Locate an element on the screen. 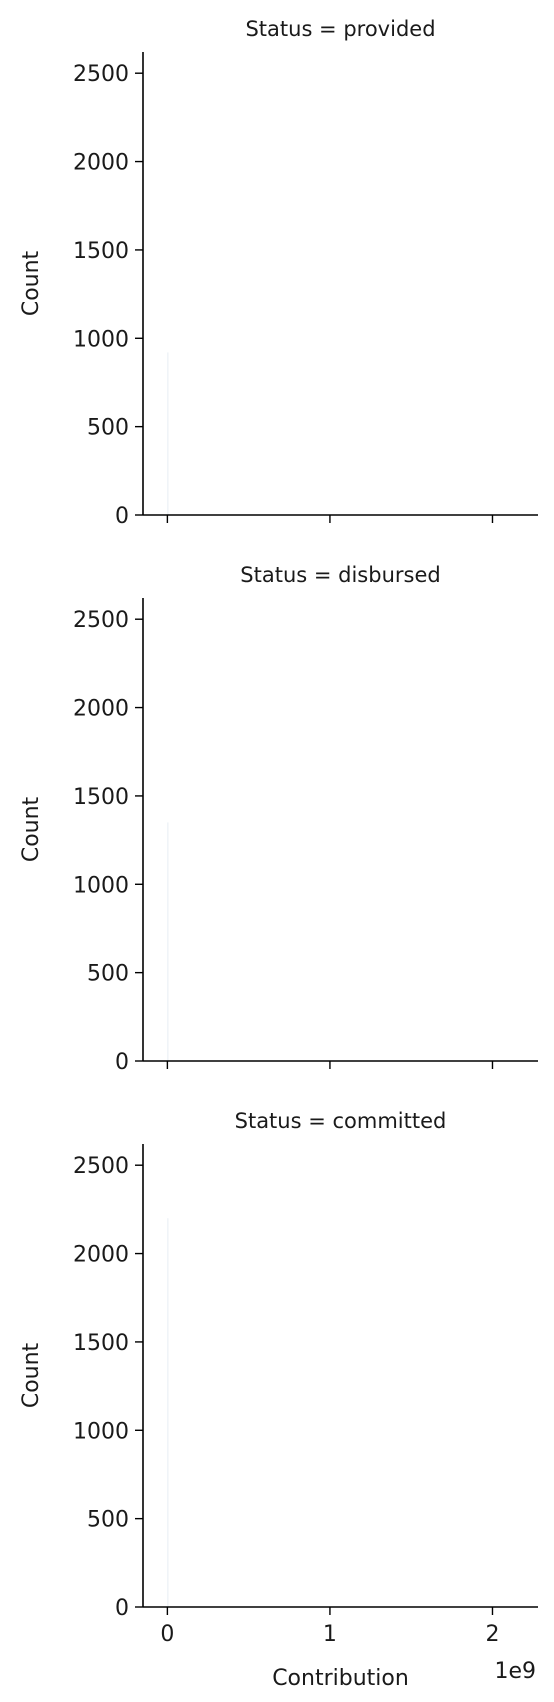  x-axis-offset-label: 1e9 is located at coordinates (515, 1671).